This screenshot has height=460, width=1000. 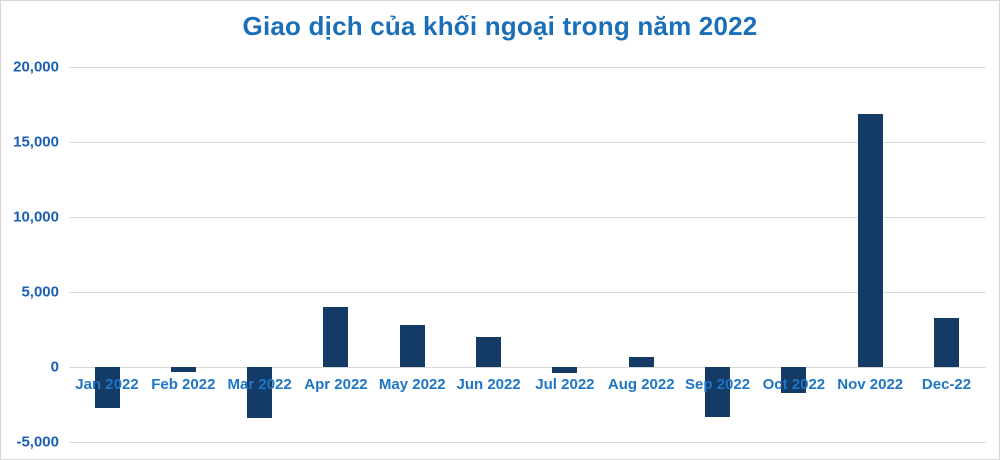 I want to click on chart-title: Giao dịch của khối ngoại trong năm 2022, so click(x=500, y=26).